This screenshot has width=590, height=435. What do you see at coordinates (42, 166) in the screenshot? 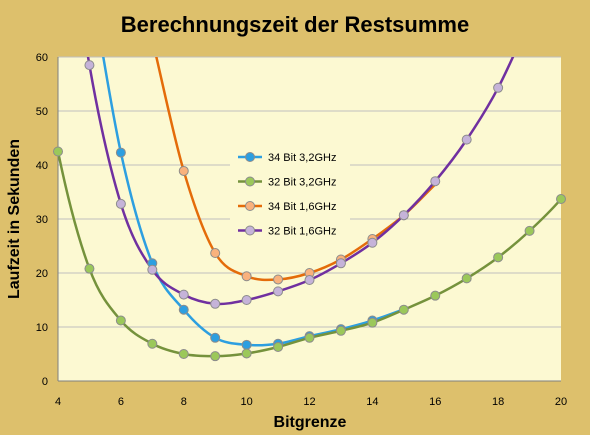
I see `y-tick-label: 40` at bounding box center [42, 166].